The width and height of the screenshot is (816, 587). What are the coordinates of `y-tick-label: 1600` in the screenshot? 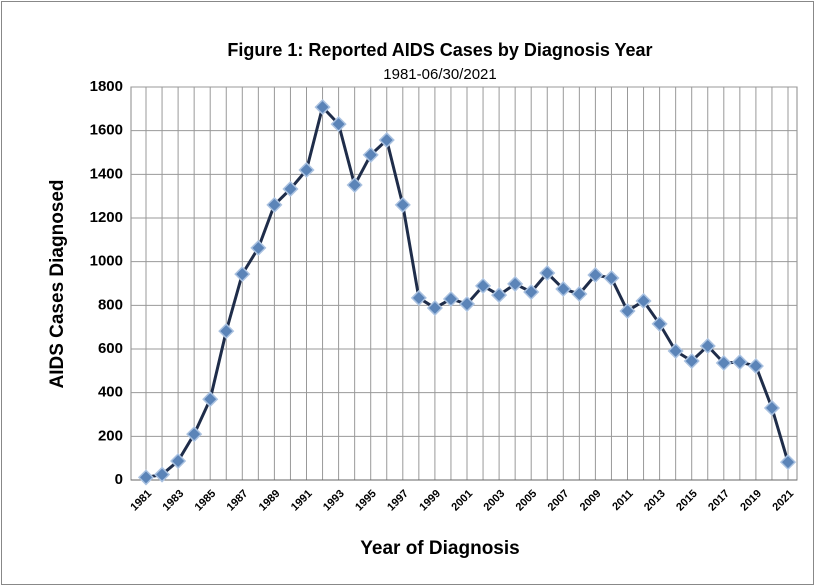 It's located at (106, 130).